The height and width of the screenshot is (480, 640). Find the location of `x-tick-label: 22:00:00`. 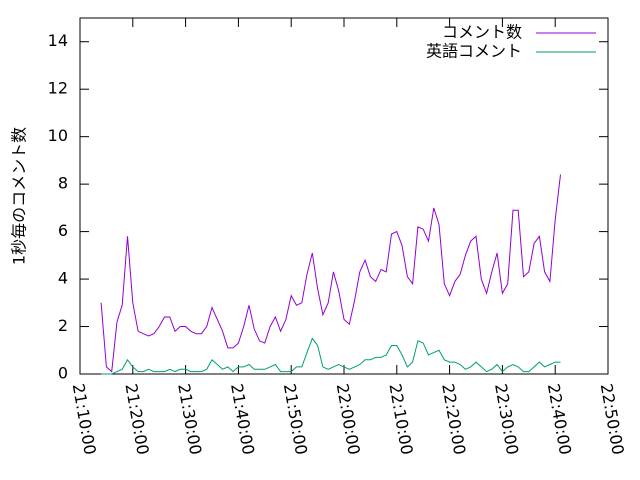

x-tick-label: 22:00:00 is located at coordinates (348, 419).